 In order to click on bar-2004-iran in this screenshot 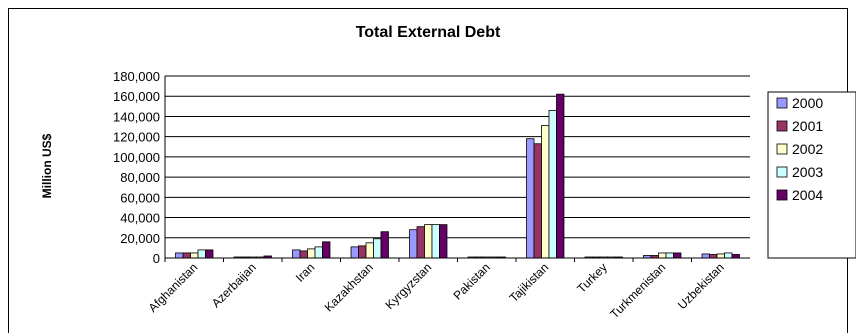, I will do `click(326, 250)`.